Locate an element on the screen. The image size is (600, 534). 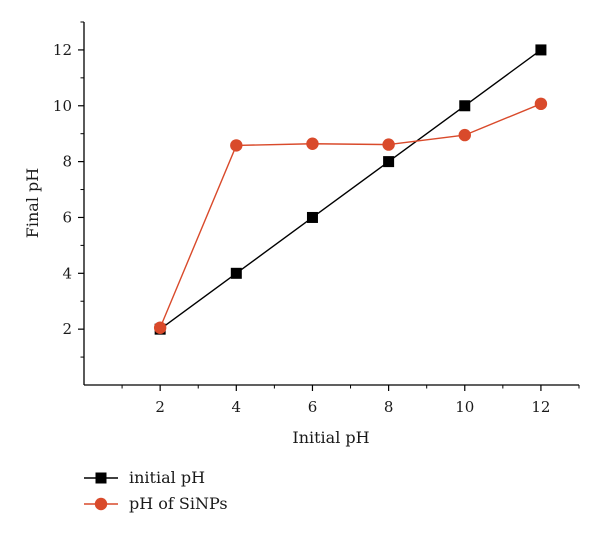
x-axis-title: Initial pH is located at coordinates (330, 437).